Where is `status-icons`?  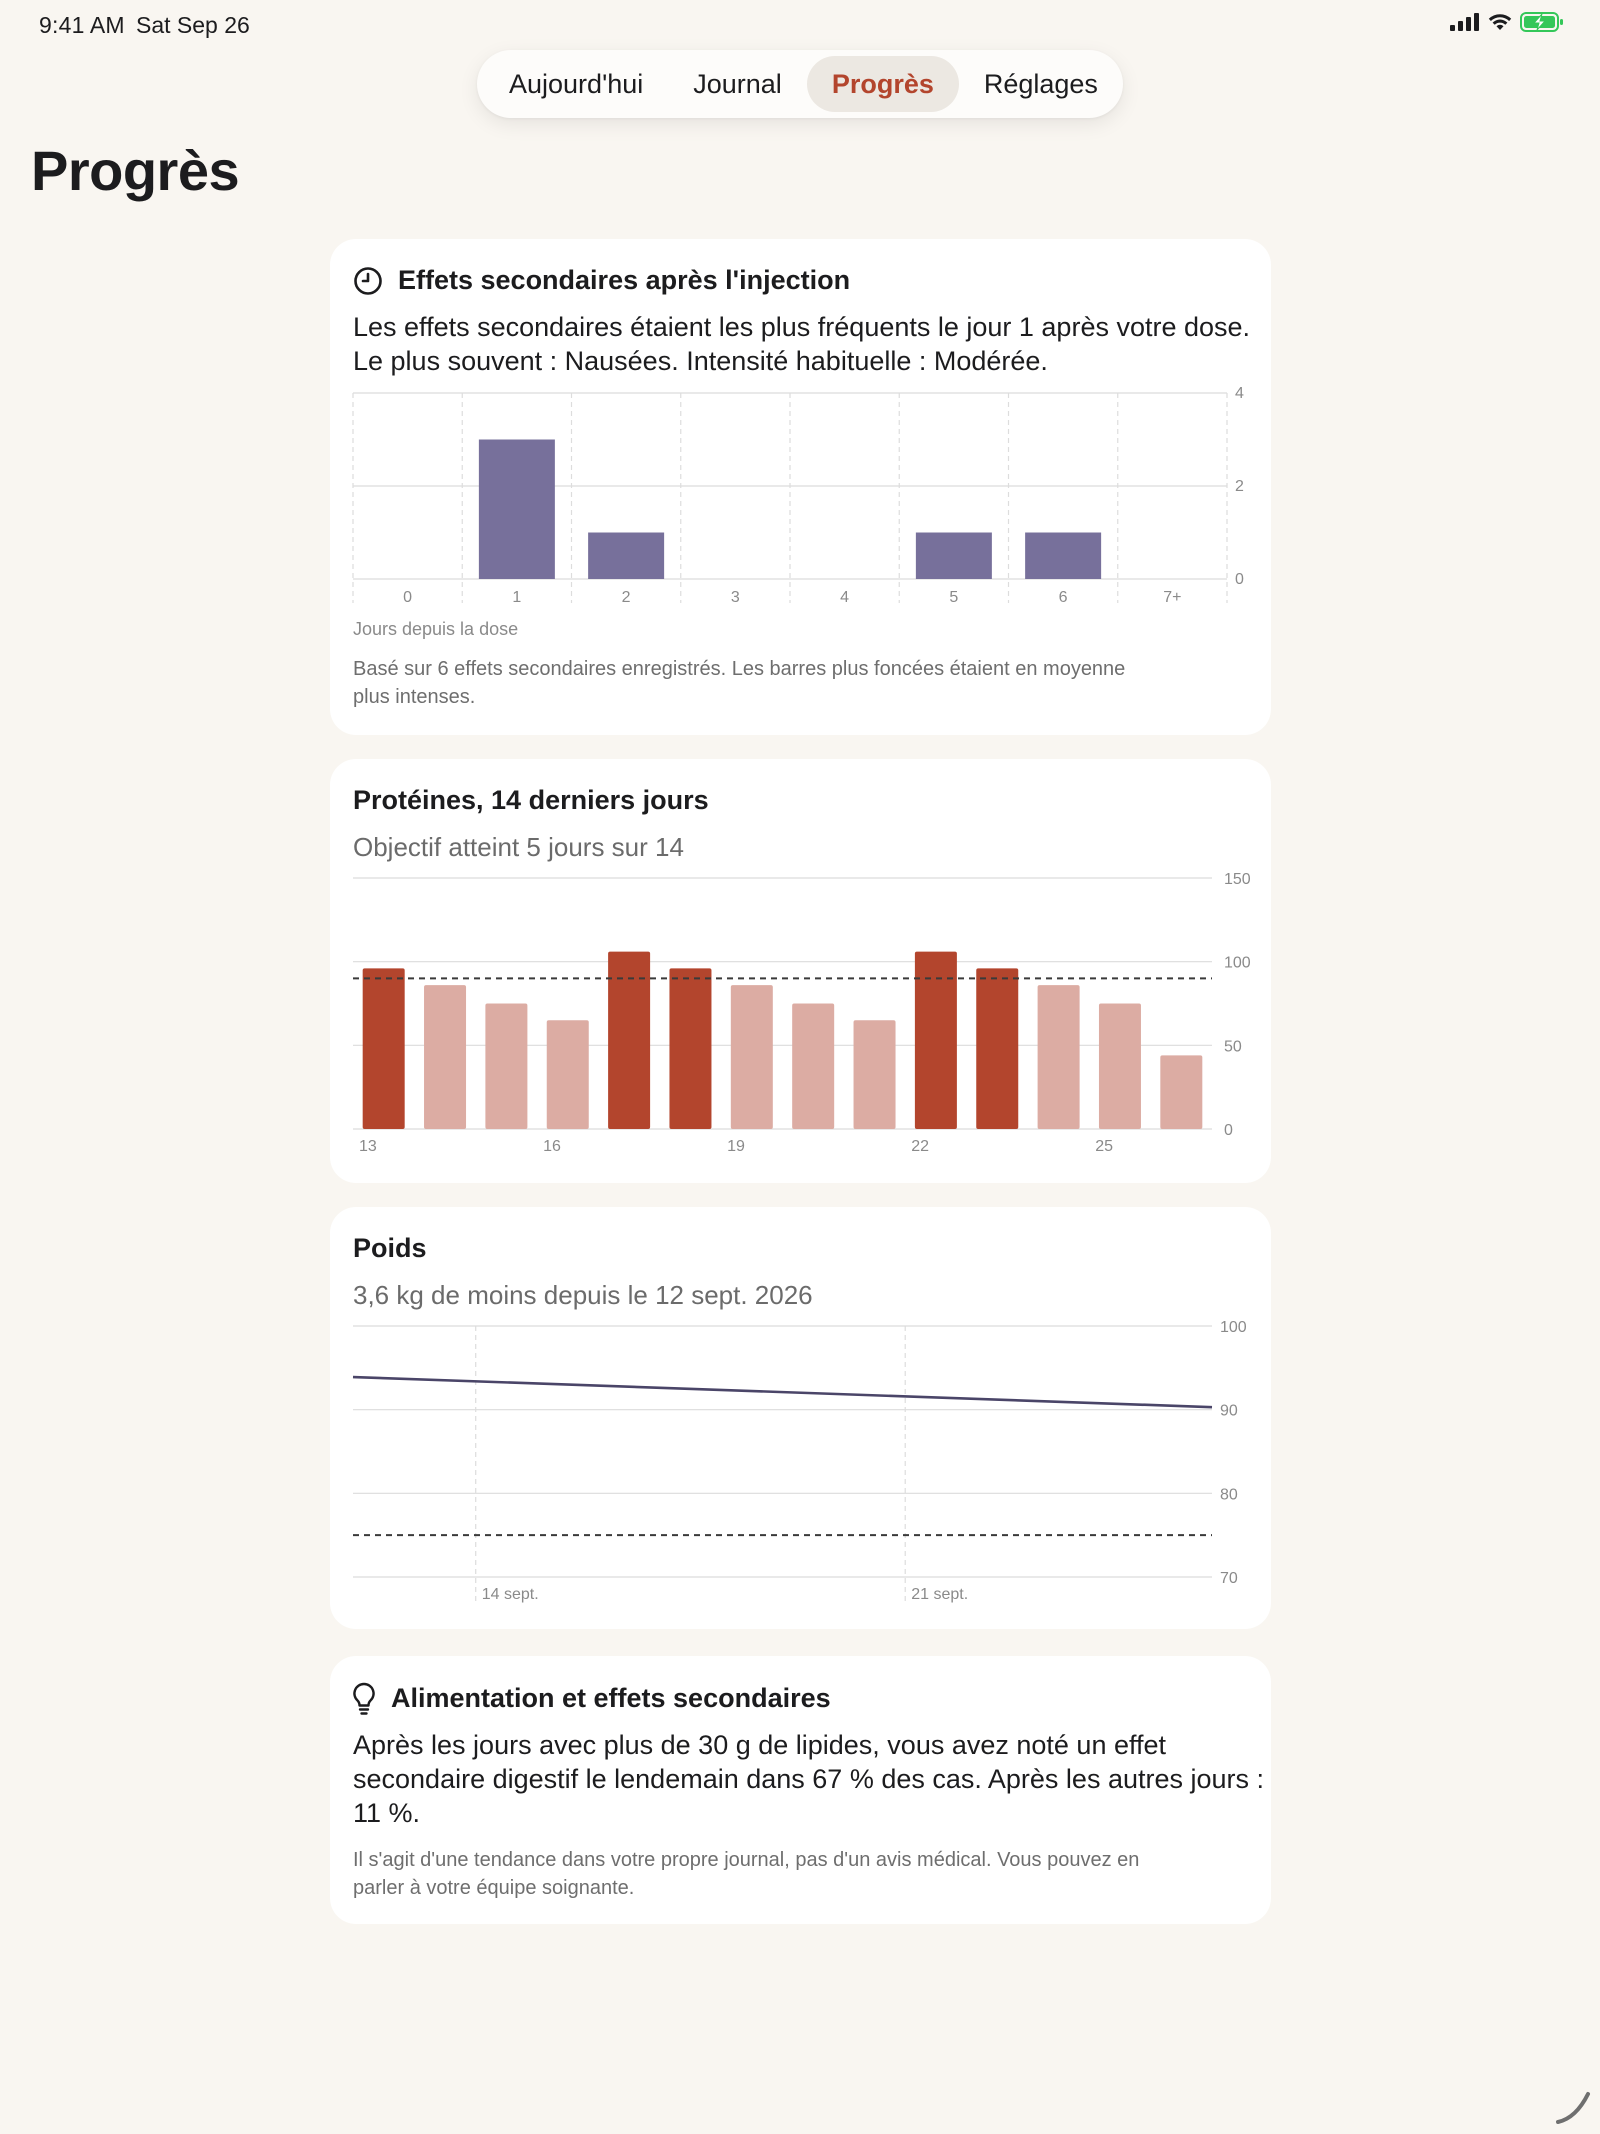 status-icons is located at coordinates (1507, 22).